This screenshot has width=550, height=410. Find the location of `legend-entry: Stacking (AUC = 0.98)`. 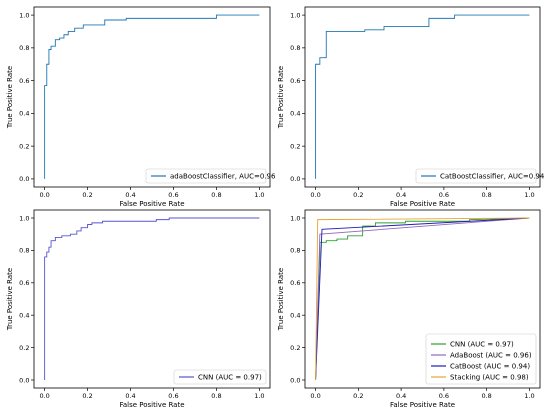

legend-entry: Stacking (AUC = 0.98) is located at coordinates (489, 377).